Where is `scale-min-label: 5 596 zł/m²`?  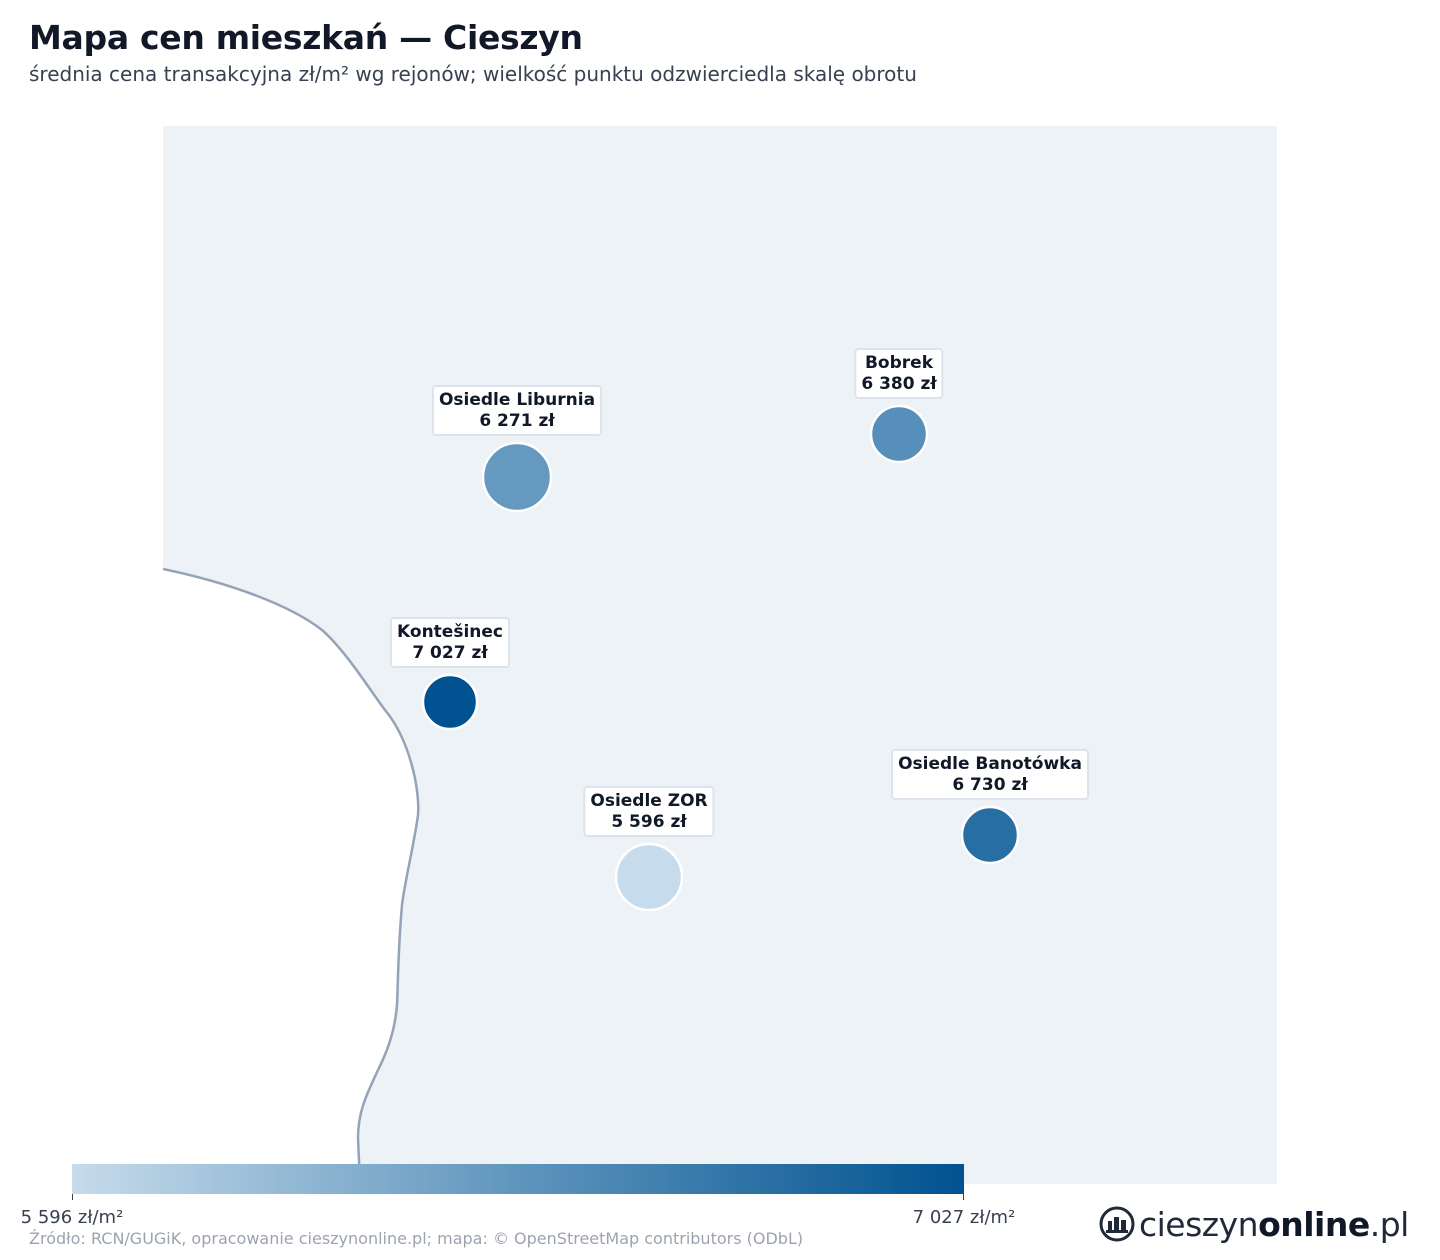
scale-min-label: 5 596 zł/m² is located at coordinates (72, 1217).